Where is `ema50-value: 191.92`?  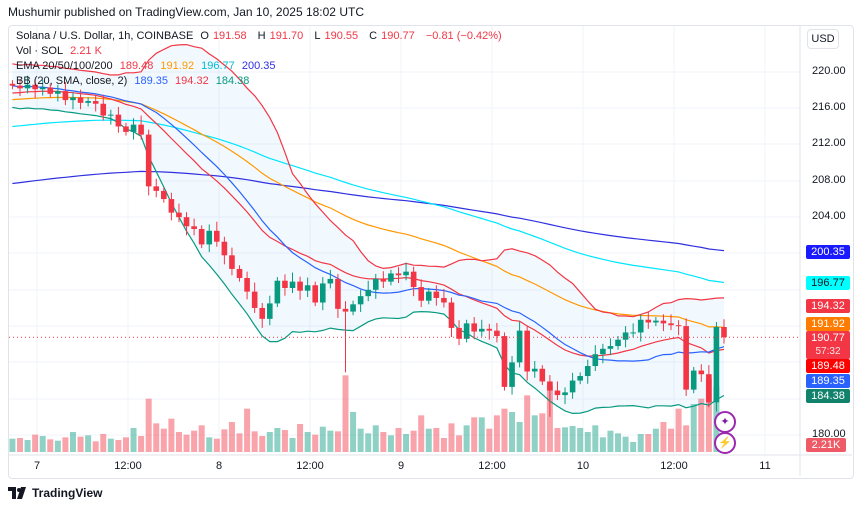 ema50-value: 191.92 is located at coordinates (177, 66).